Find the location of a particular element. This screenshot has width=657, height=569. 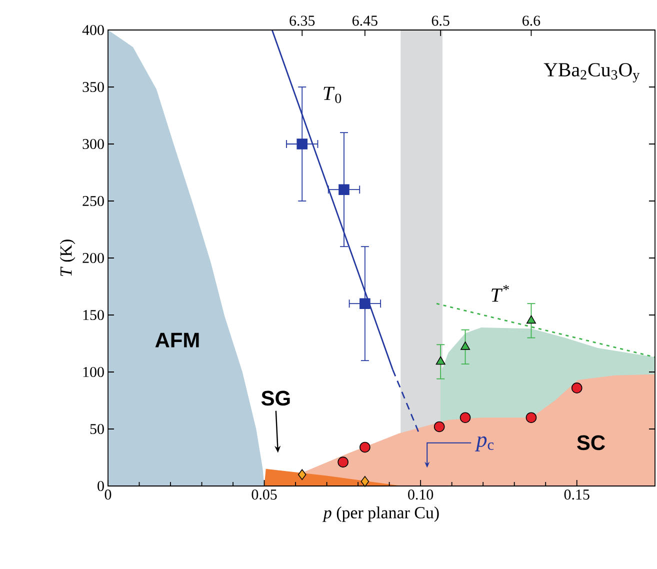

y-tick-label: 350 is located at coordinates (93, 87).